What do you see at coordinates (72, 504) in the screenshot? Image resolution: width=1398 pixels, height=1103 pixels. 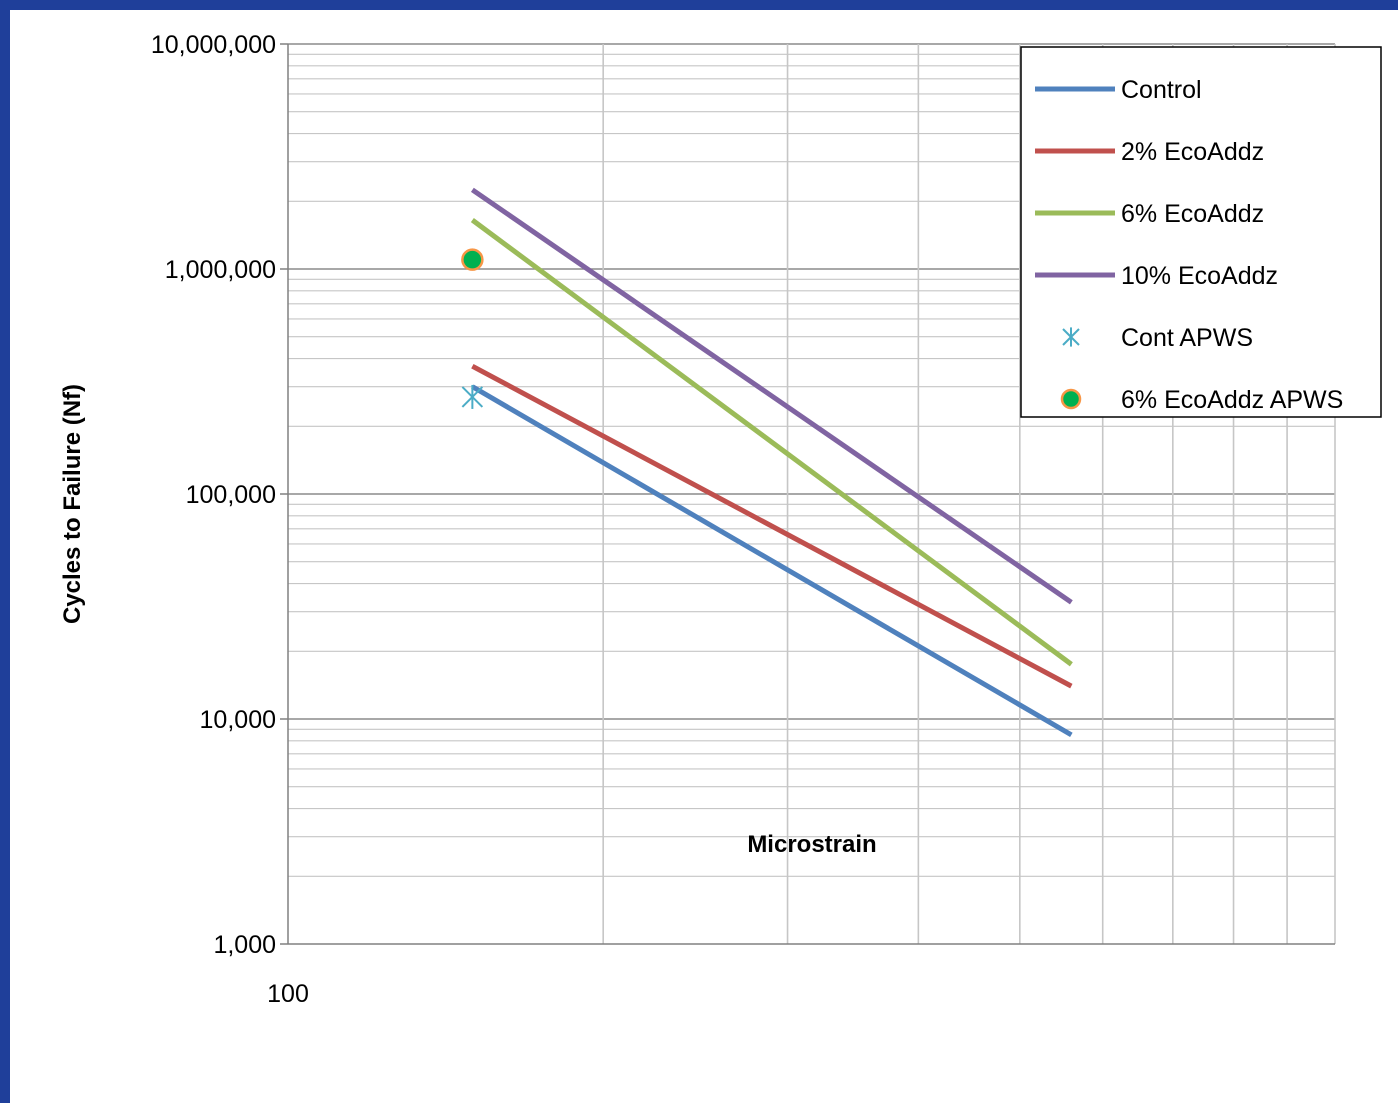 I see `y-axis-title: Cycles to Failure (Nf)` at bounding box center [72, 504].